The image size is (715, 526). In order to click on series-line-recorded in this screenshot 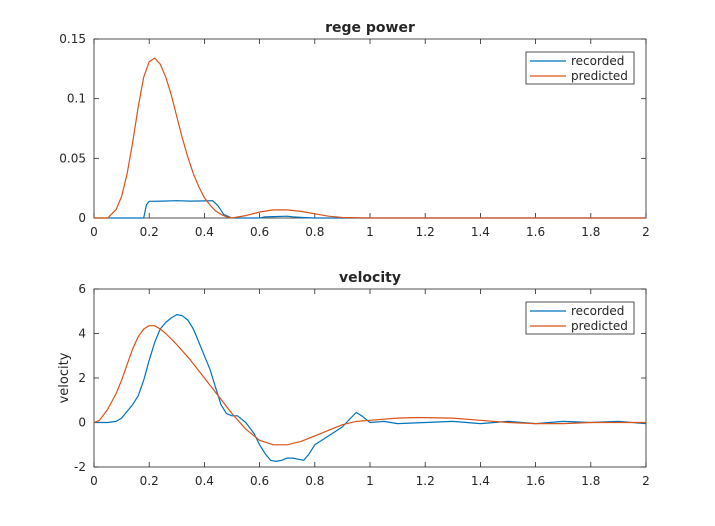, I will do `click(370, 209)`.